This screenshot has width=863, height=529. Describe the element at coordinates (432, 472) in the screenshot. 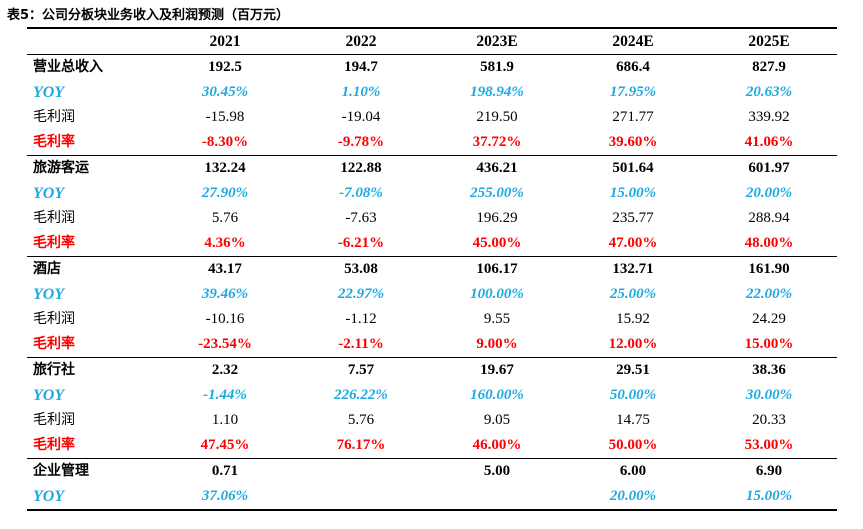

I see `revenue-row: 企业管理 0.71 5.00 6.00 6.90` at that location.